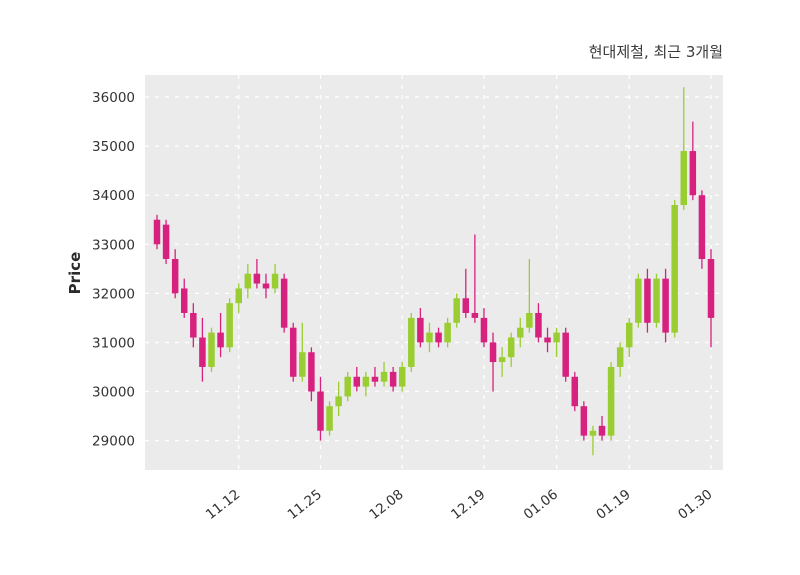  Describe the element at coordinates (113, 392) in the screenshot. I see `y-tick-label: 30000` at that location.